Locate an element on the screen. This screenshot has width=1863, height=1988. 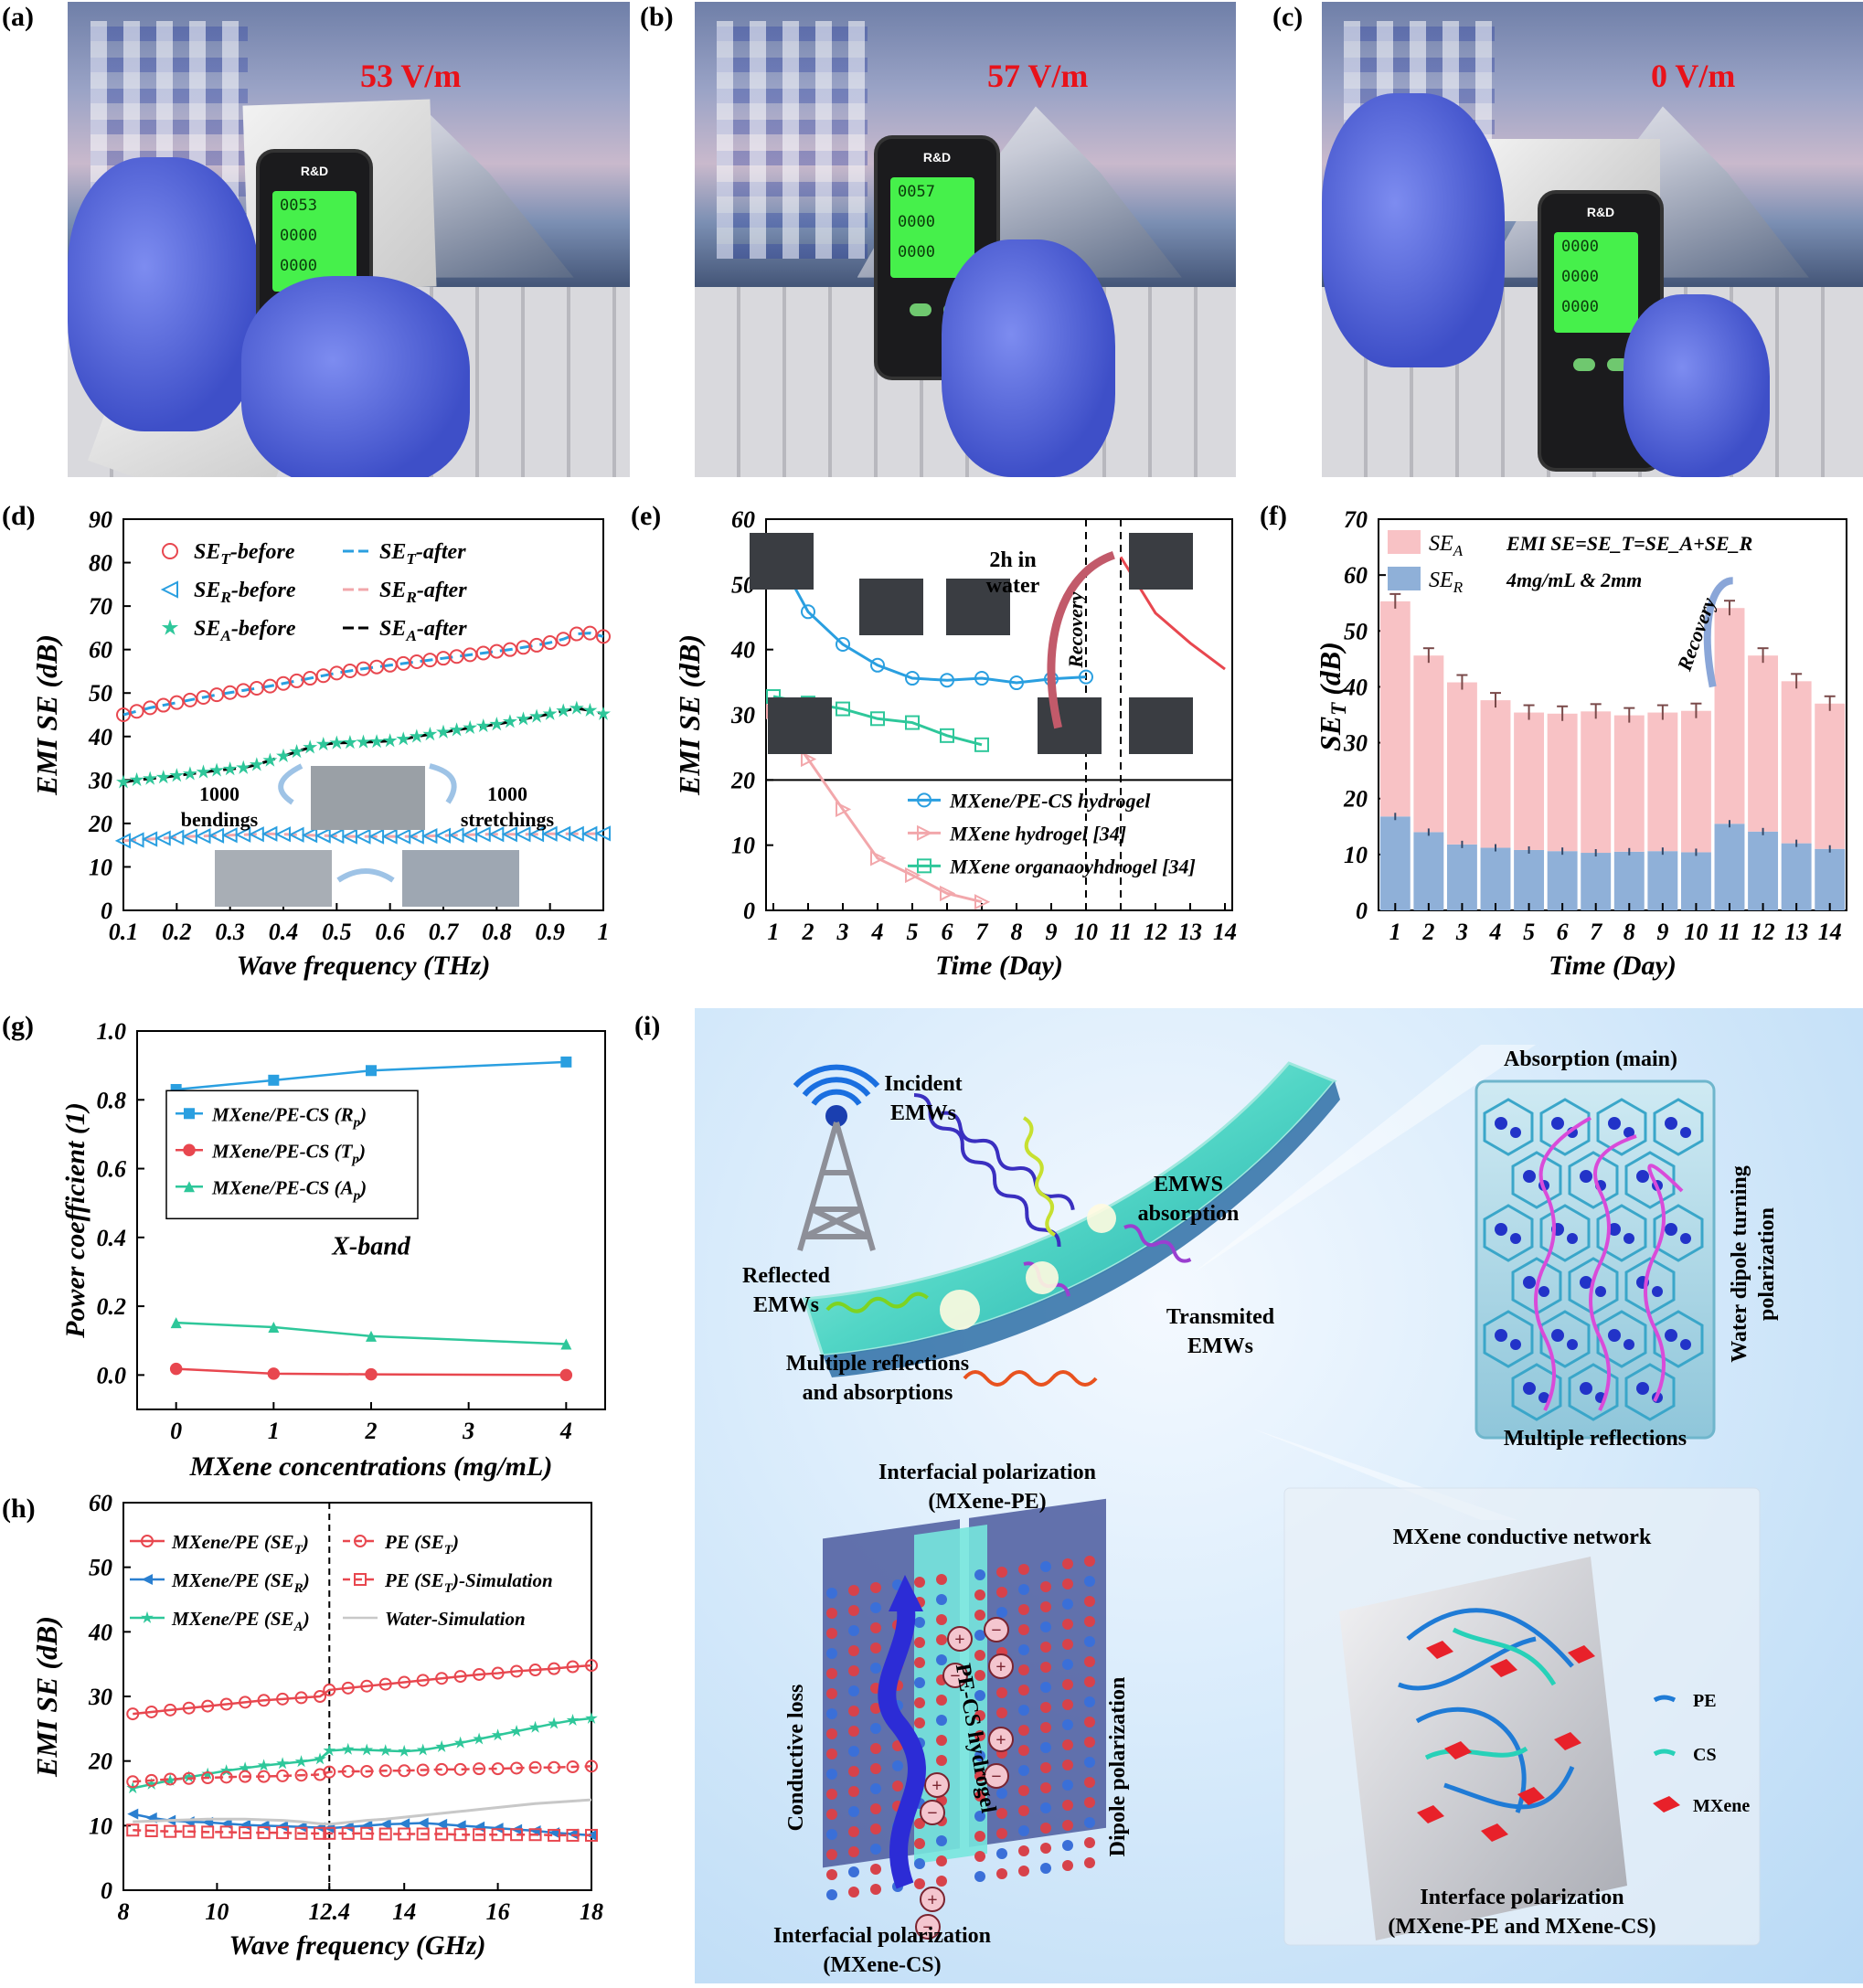
series-MXene/PE-CS (Rp is located at coordinates (371, 1075).